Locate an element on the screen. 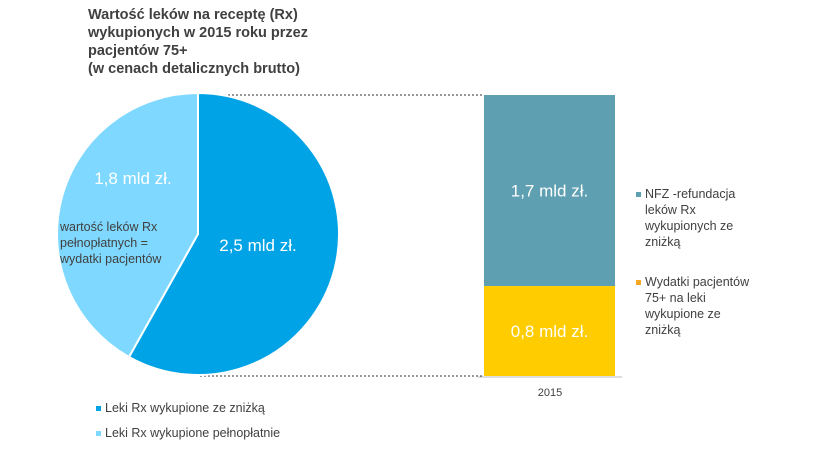 Image resolution: width=827 pixels, height=454 pixels. pie-annotation-line: pełnopłatnych = is located at coordinates (104, 243).